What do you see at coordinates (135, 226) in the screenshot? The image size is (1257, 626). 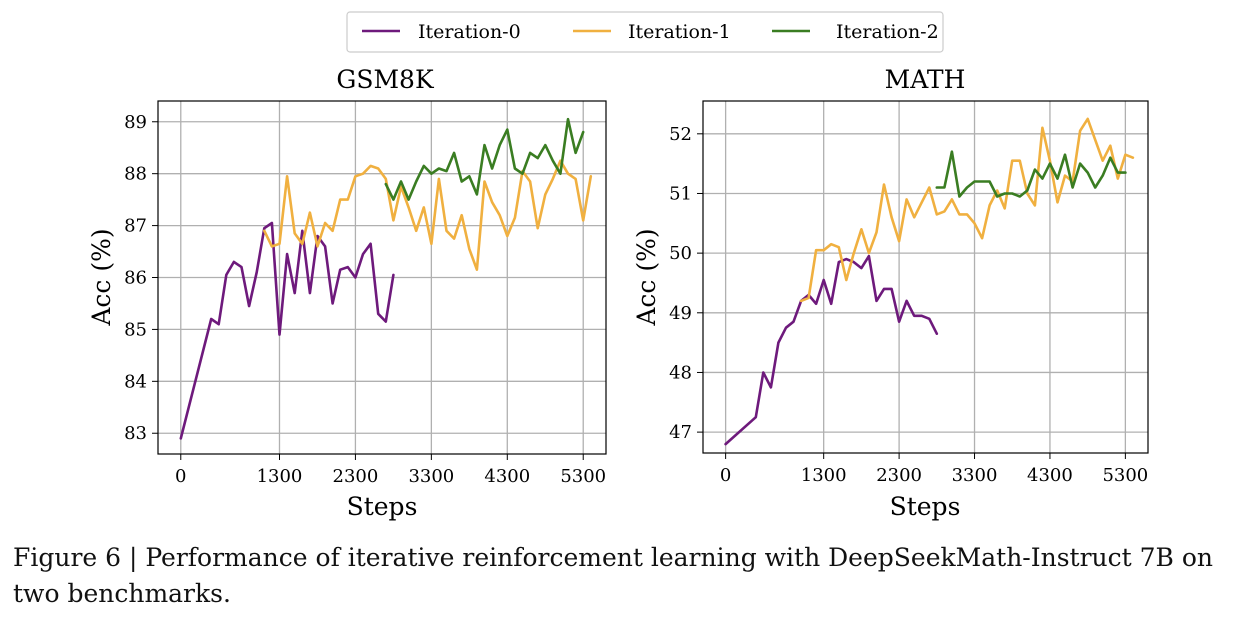 I see `y-tick-label: 87` at bounding box center [135, 226].